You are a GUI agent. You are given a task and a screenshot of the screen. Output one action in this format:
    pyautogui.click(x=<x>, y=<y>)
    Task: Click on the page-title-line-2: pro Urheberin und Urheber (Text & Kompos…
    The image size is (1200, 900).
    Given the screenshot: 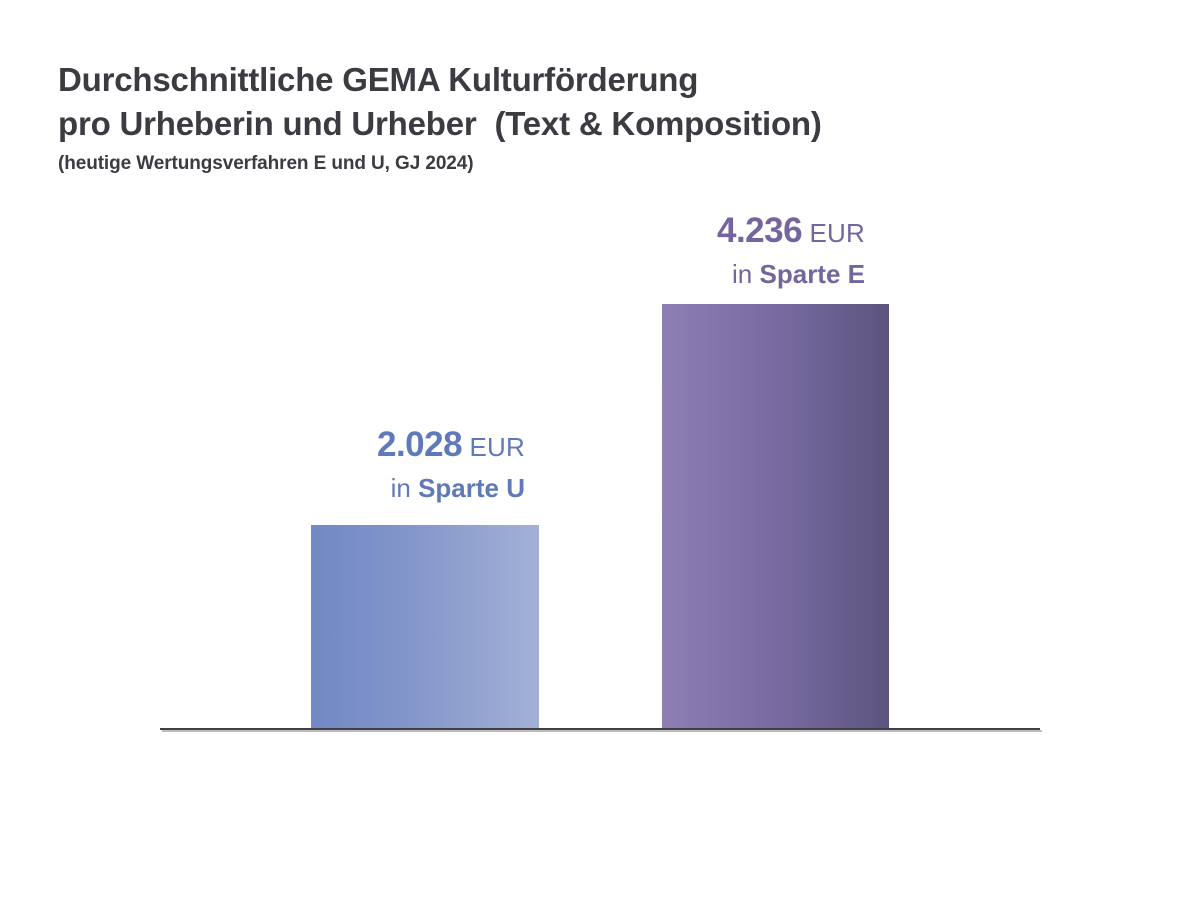 What is the action you would take?
    pyautogui.click(x=440, y=123)
    